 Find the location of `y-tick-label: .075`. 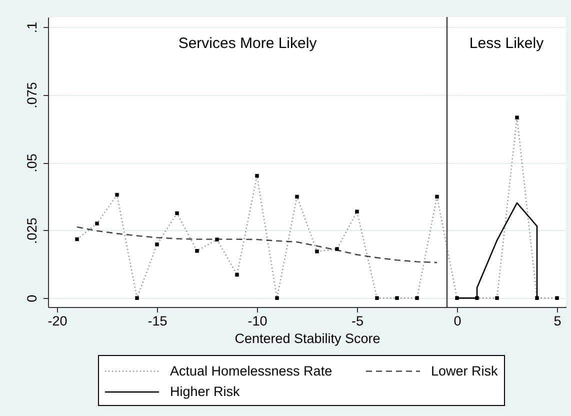

y-tick-label: .075 is located at coordinates (32, 95).